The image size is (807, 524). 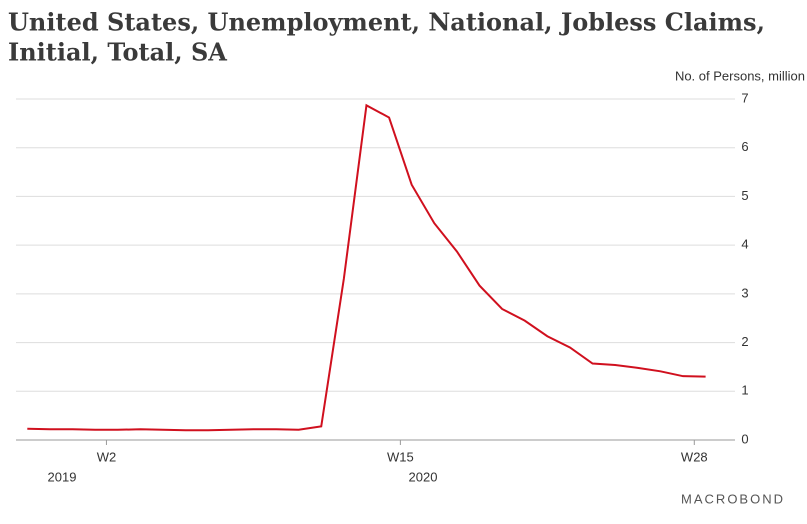 What do you see at coordinates (62, 476) in the screenshot?
I see `x-year-label: 2019` at bounding box center [62, 476].